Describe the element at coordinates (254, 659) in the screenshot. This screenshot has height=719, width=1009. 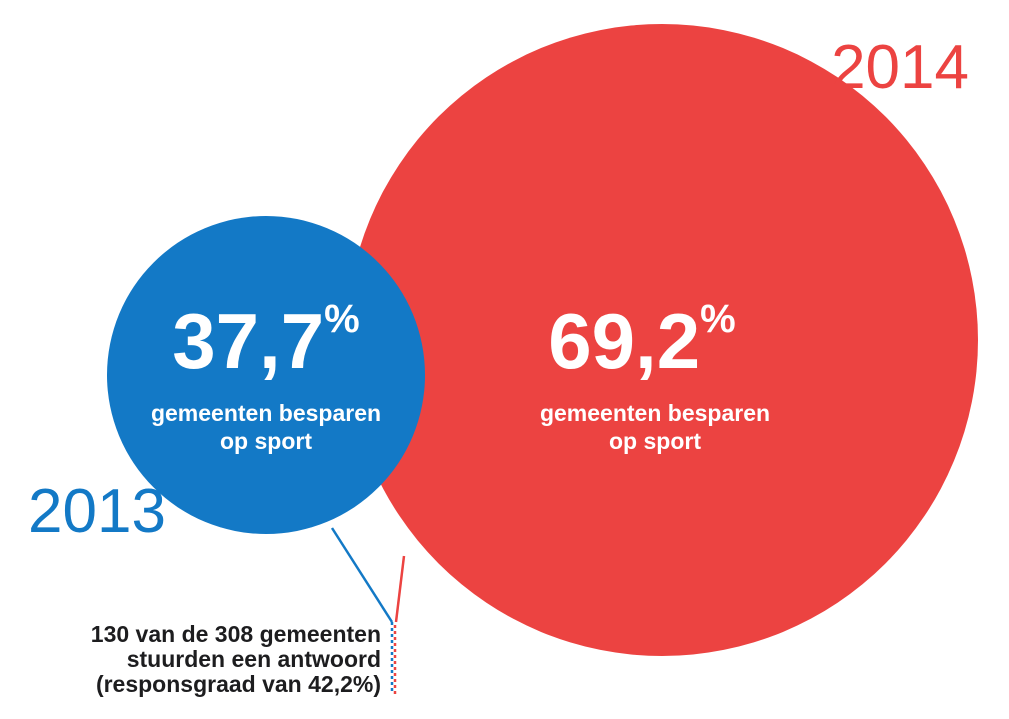
I see `response-note-line2: stuurden een antwoord` at that location.